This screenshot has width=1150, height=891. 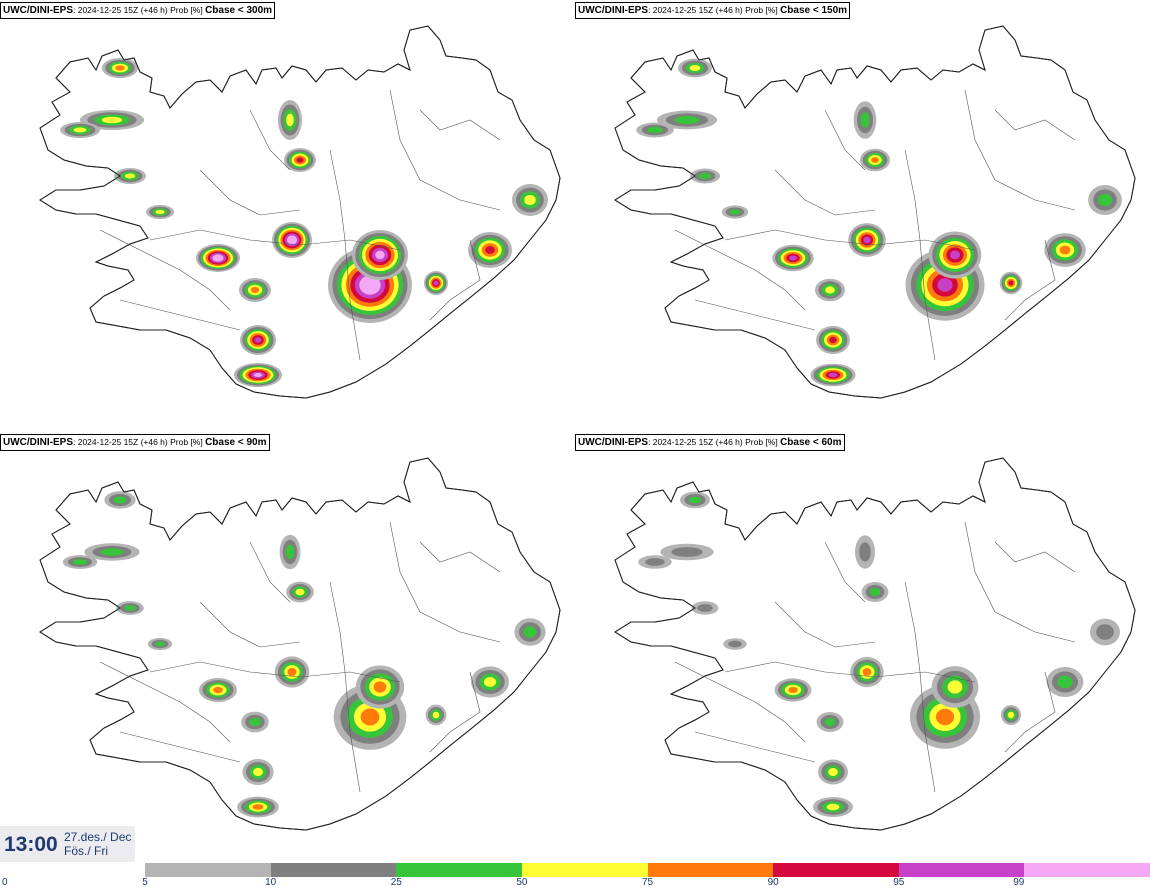 I want to click on valid-date-line1: 27.des./ Dec, so click(x=98, y=837).